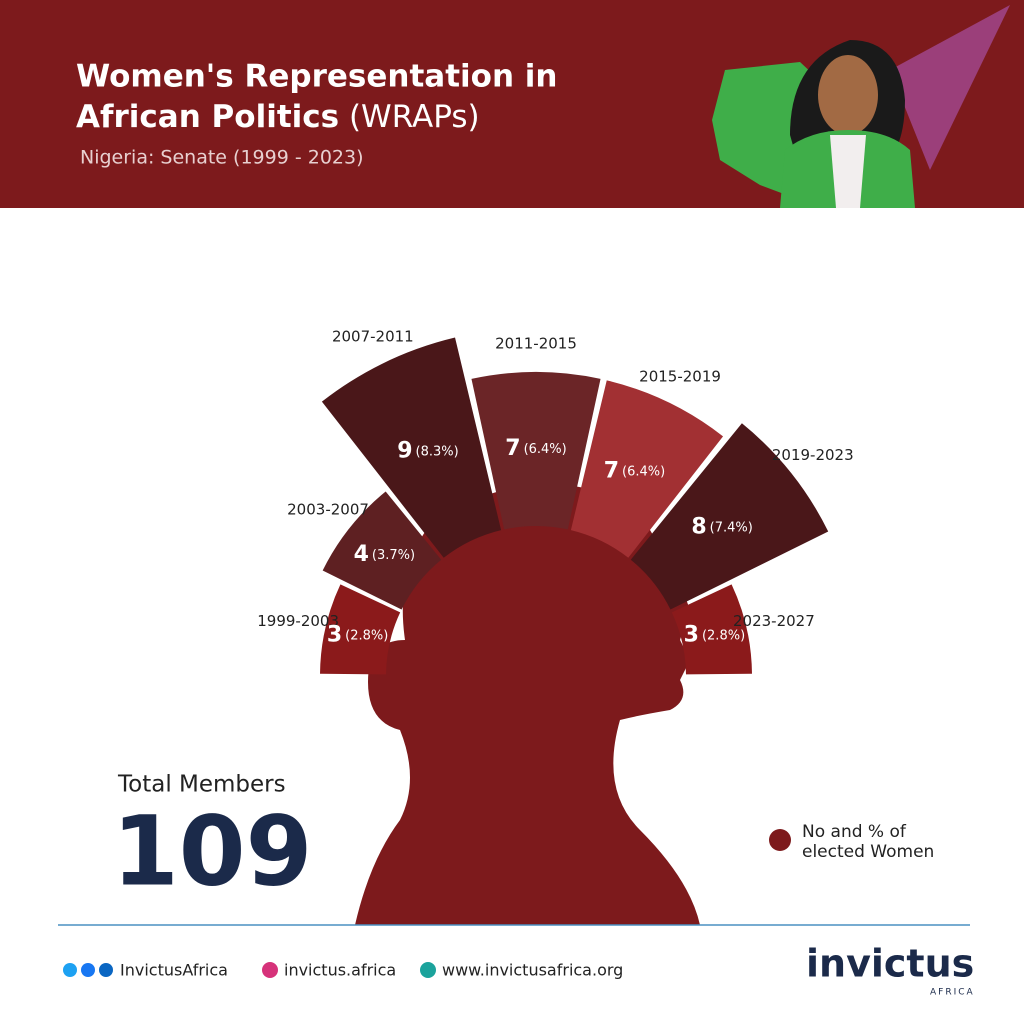  I want to click on value-label: 8 (7.4%), so click(721, 527).